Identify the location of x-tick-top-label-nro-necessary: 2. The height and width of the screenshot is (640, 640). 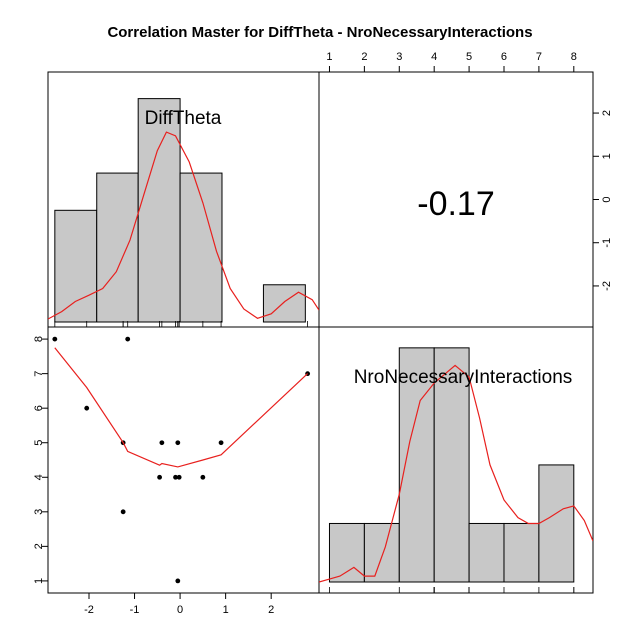
(364, 57).